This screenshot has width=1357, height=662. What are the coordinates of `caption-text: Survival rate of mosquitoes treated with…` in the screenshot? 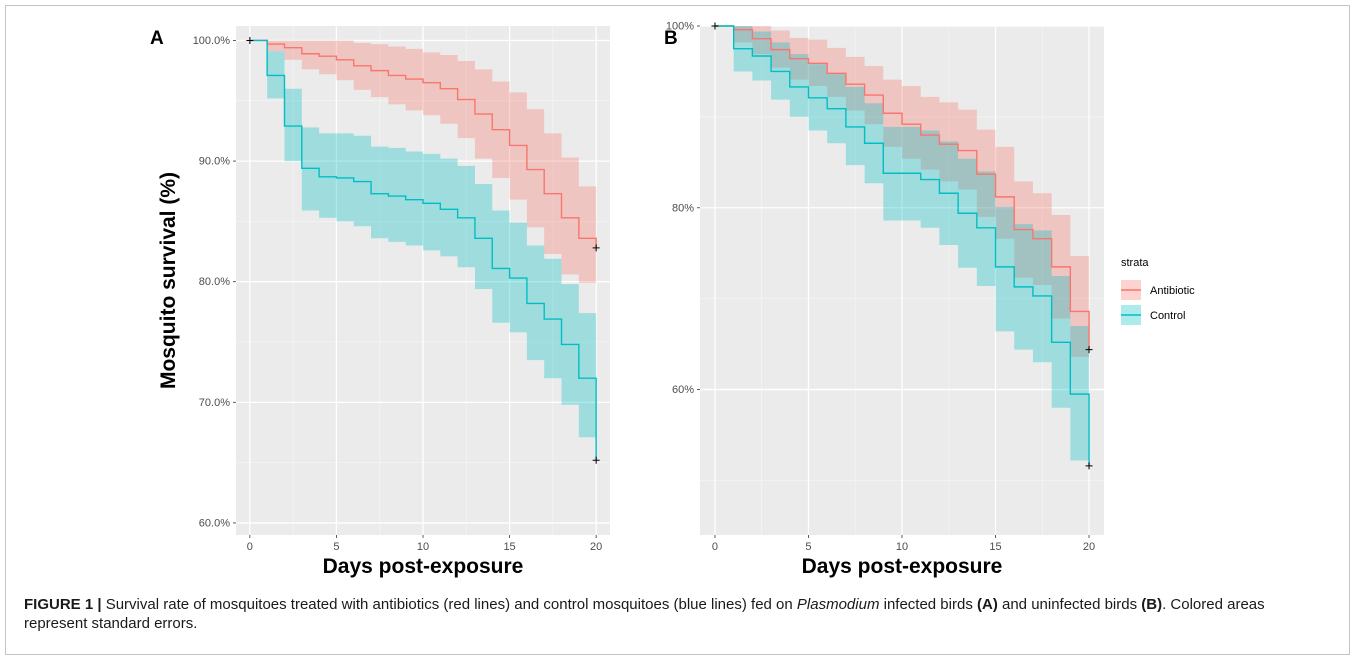 It's located at (449, 604).